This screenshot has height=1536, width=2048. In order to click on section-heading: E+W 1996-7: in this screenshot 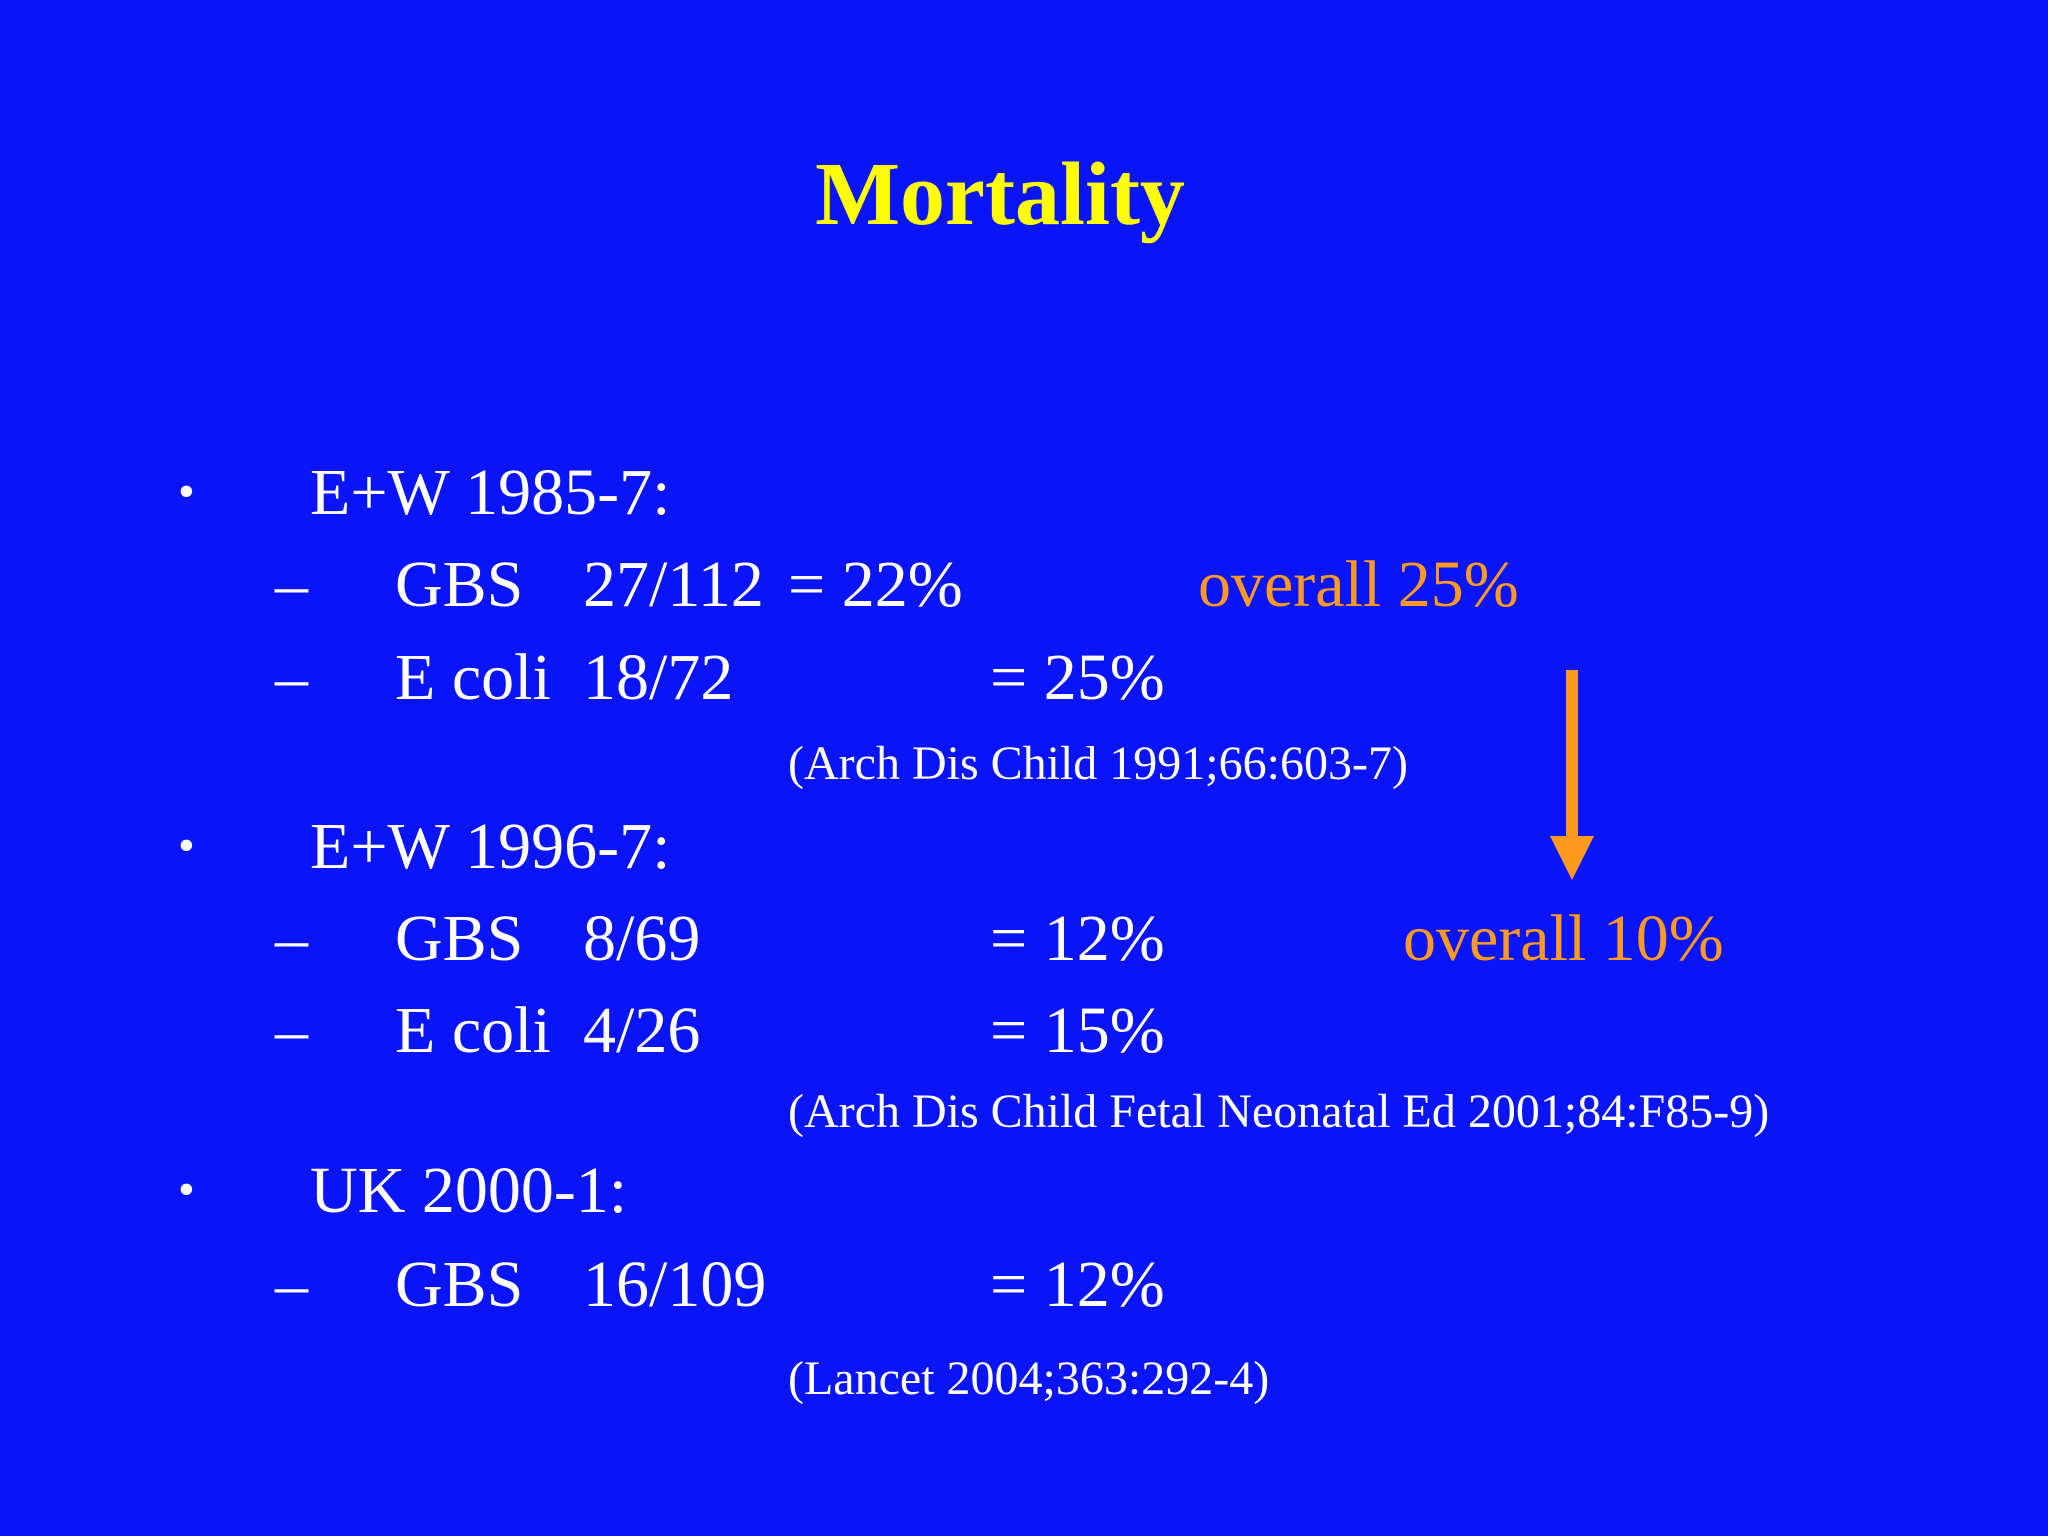, I will do `click(490, 846)`.